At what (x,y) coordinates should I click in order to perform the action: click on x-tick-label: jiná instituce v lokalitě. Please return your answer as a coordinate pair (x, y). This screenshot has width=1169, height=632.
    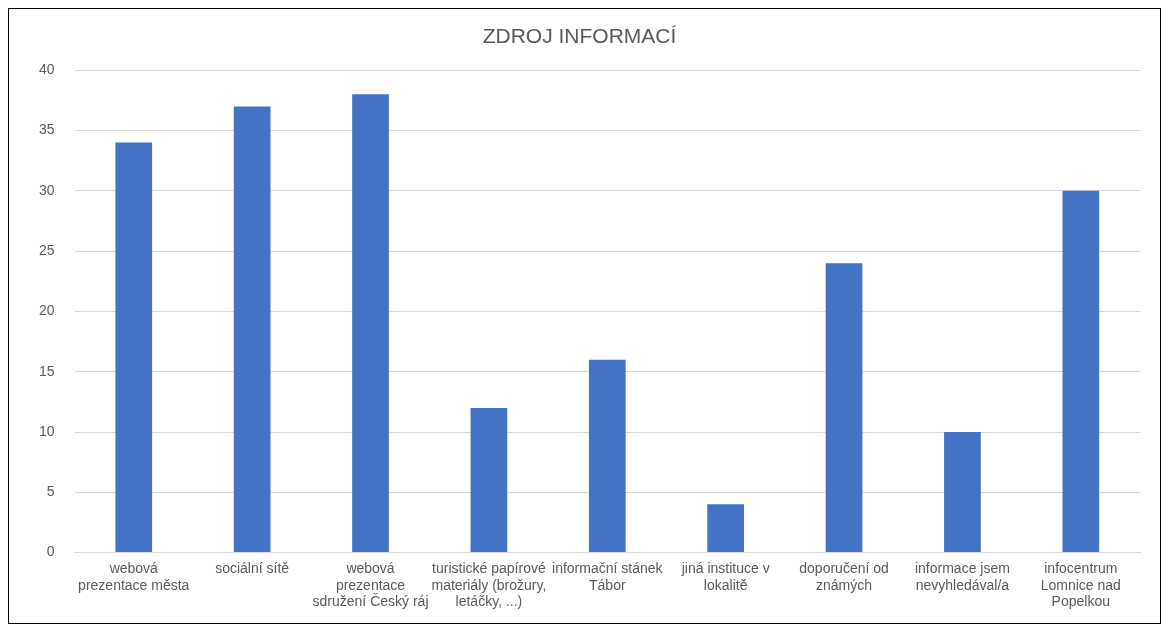
    Looking at the image, I should click on (725, 576).